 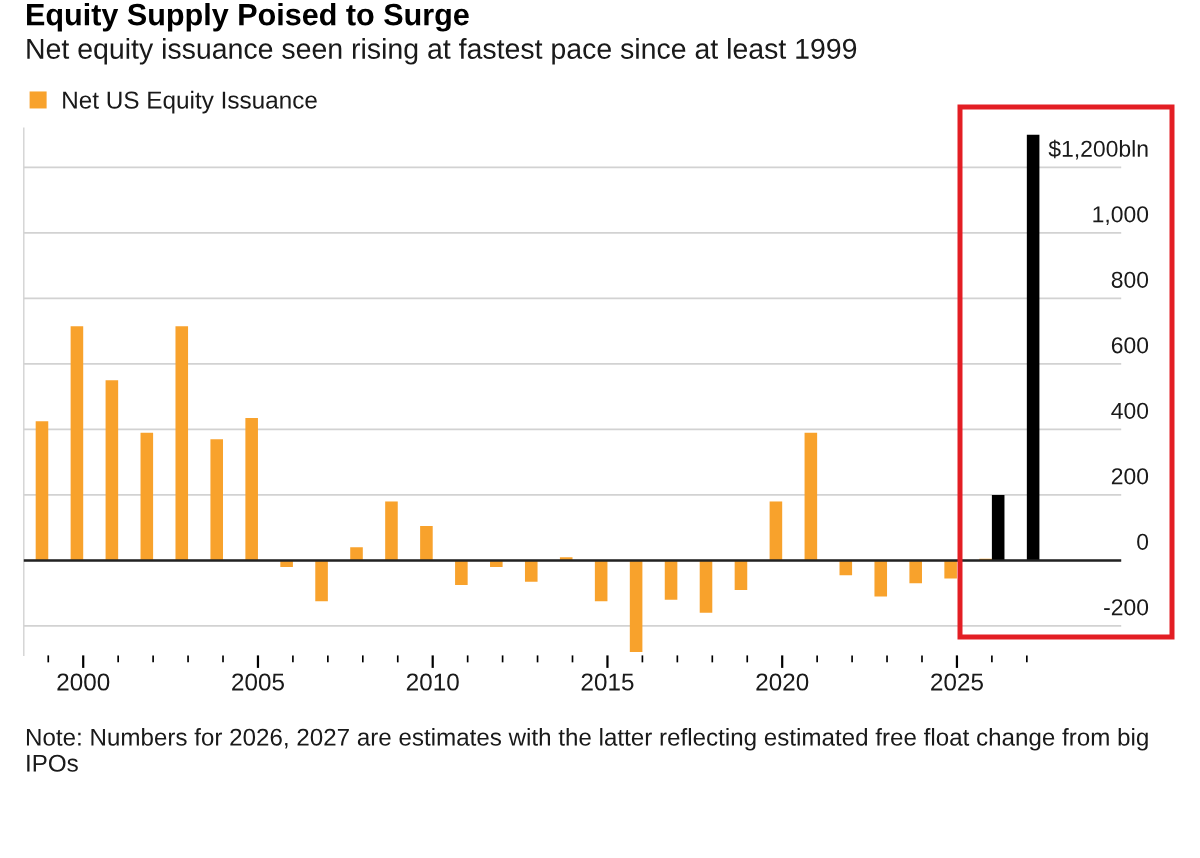 What do you see at coordinates (1130, 476) in the screenshot?
I see `y-tick-label: 200` at bounding box center [1130, 476].